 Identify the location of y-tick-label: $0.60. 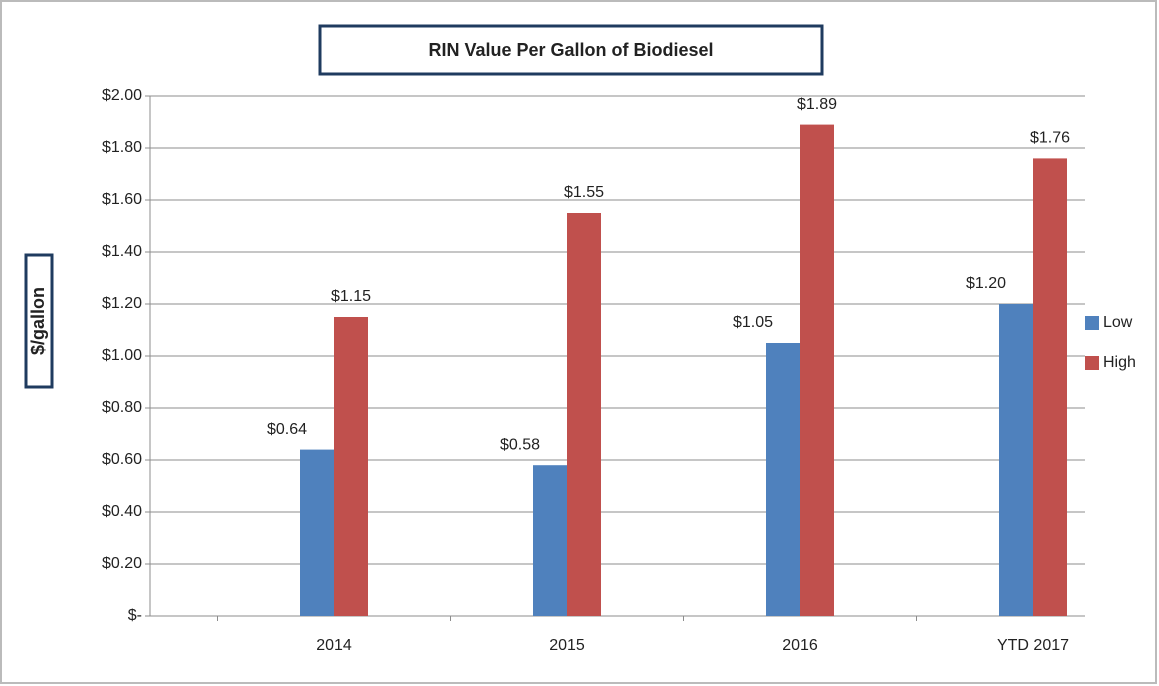
(122, 459).